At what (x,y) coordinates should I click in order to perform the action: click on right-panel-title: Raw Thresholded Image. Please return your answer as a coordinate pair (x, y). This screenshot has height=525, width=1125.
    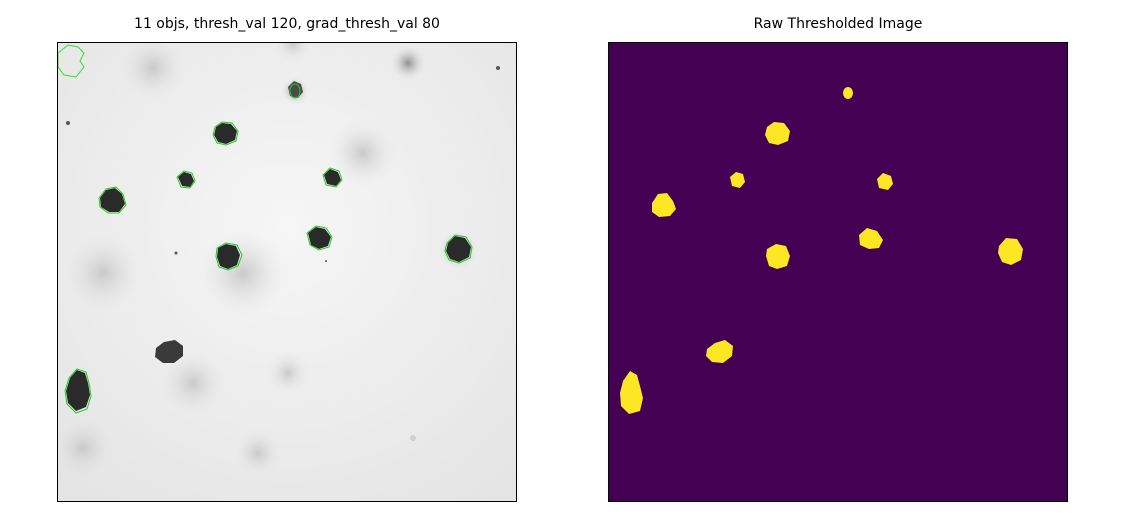
    Looking at the image, I should click on (838, 24).